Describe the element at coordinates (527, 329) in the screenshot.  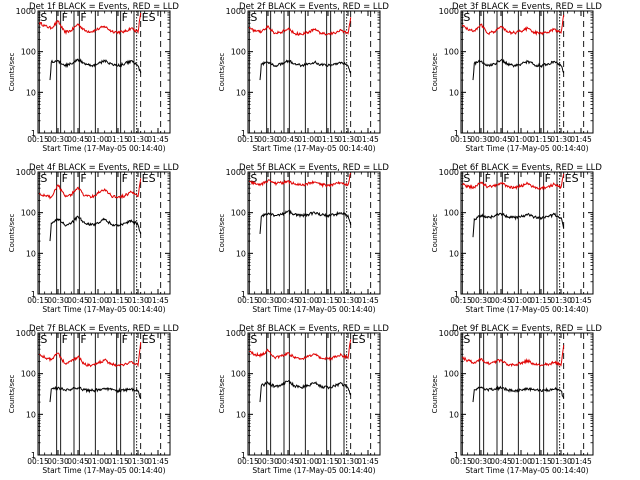
I see `chart-title: Det 9f BLACK = Events, RED = LLD` at that location.